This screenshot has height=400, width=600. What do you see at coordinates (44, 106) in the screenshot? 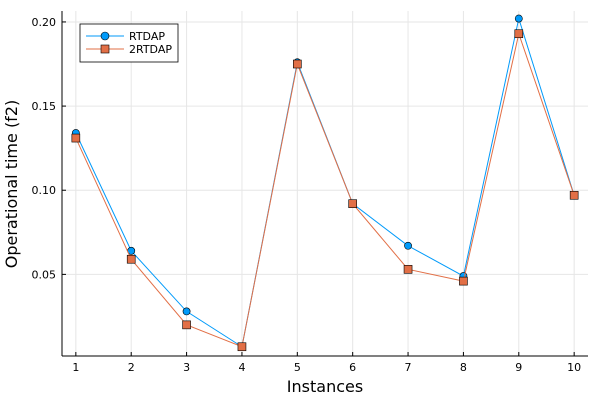
I see `y-tick-label: 0.15` at bounding box center [44, 106].